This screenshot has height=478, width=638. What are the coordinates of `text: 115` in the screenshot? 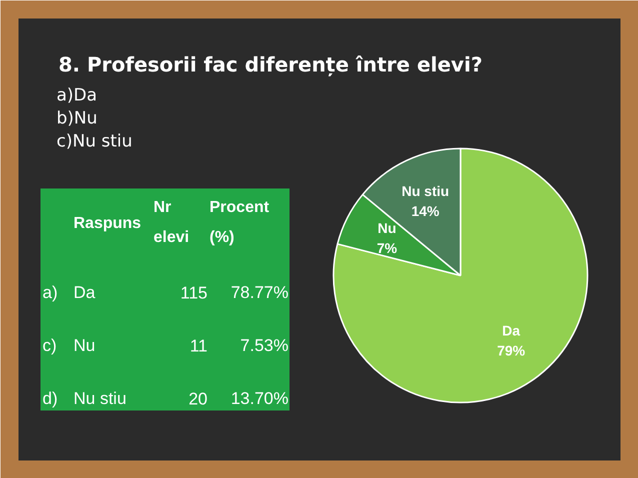 It's located at (194, 293).